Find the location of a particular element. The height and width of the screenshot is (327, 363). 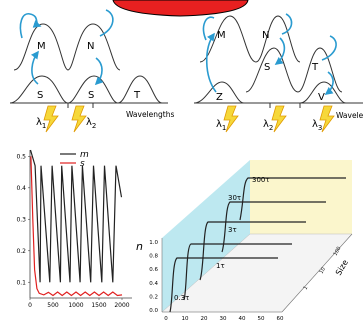

panel-c-y-tick-label: 0.3 is located at coordinates (21, 219).